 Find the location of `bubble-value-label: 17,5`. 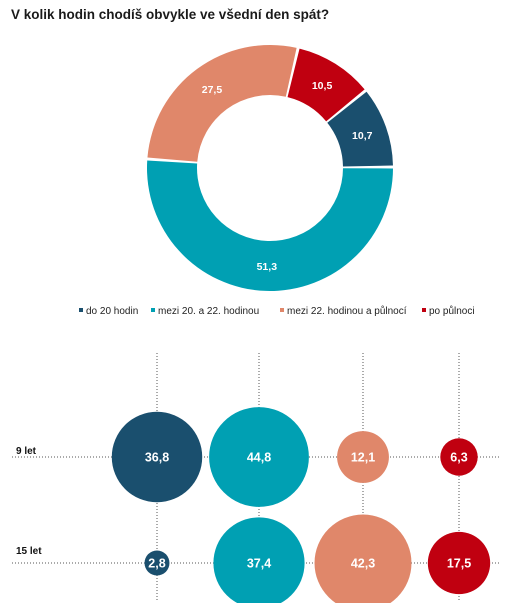

bubble-value-label: 17,5 is located at coordinates (459, 564).